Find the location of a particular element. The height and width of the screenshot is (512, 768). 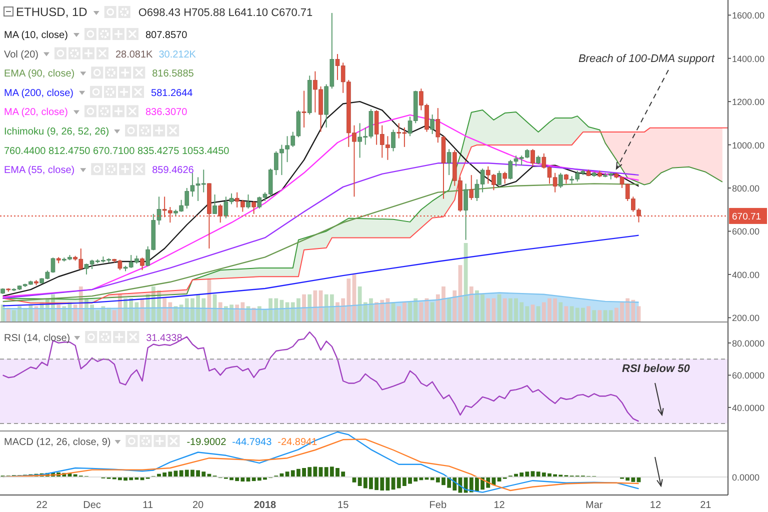

annotation: 28.081K is located at coordinates (134, 54).